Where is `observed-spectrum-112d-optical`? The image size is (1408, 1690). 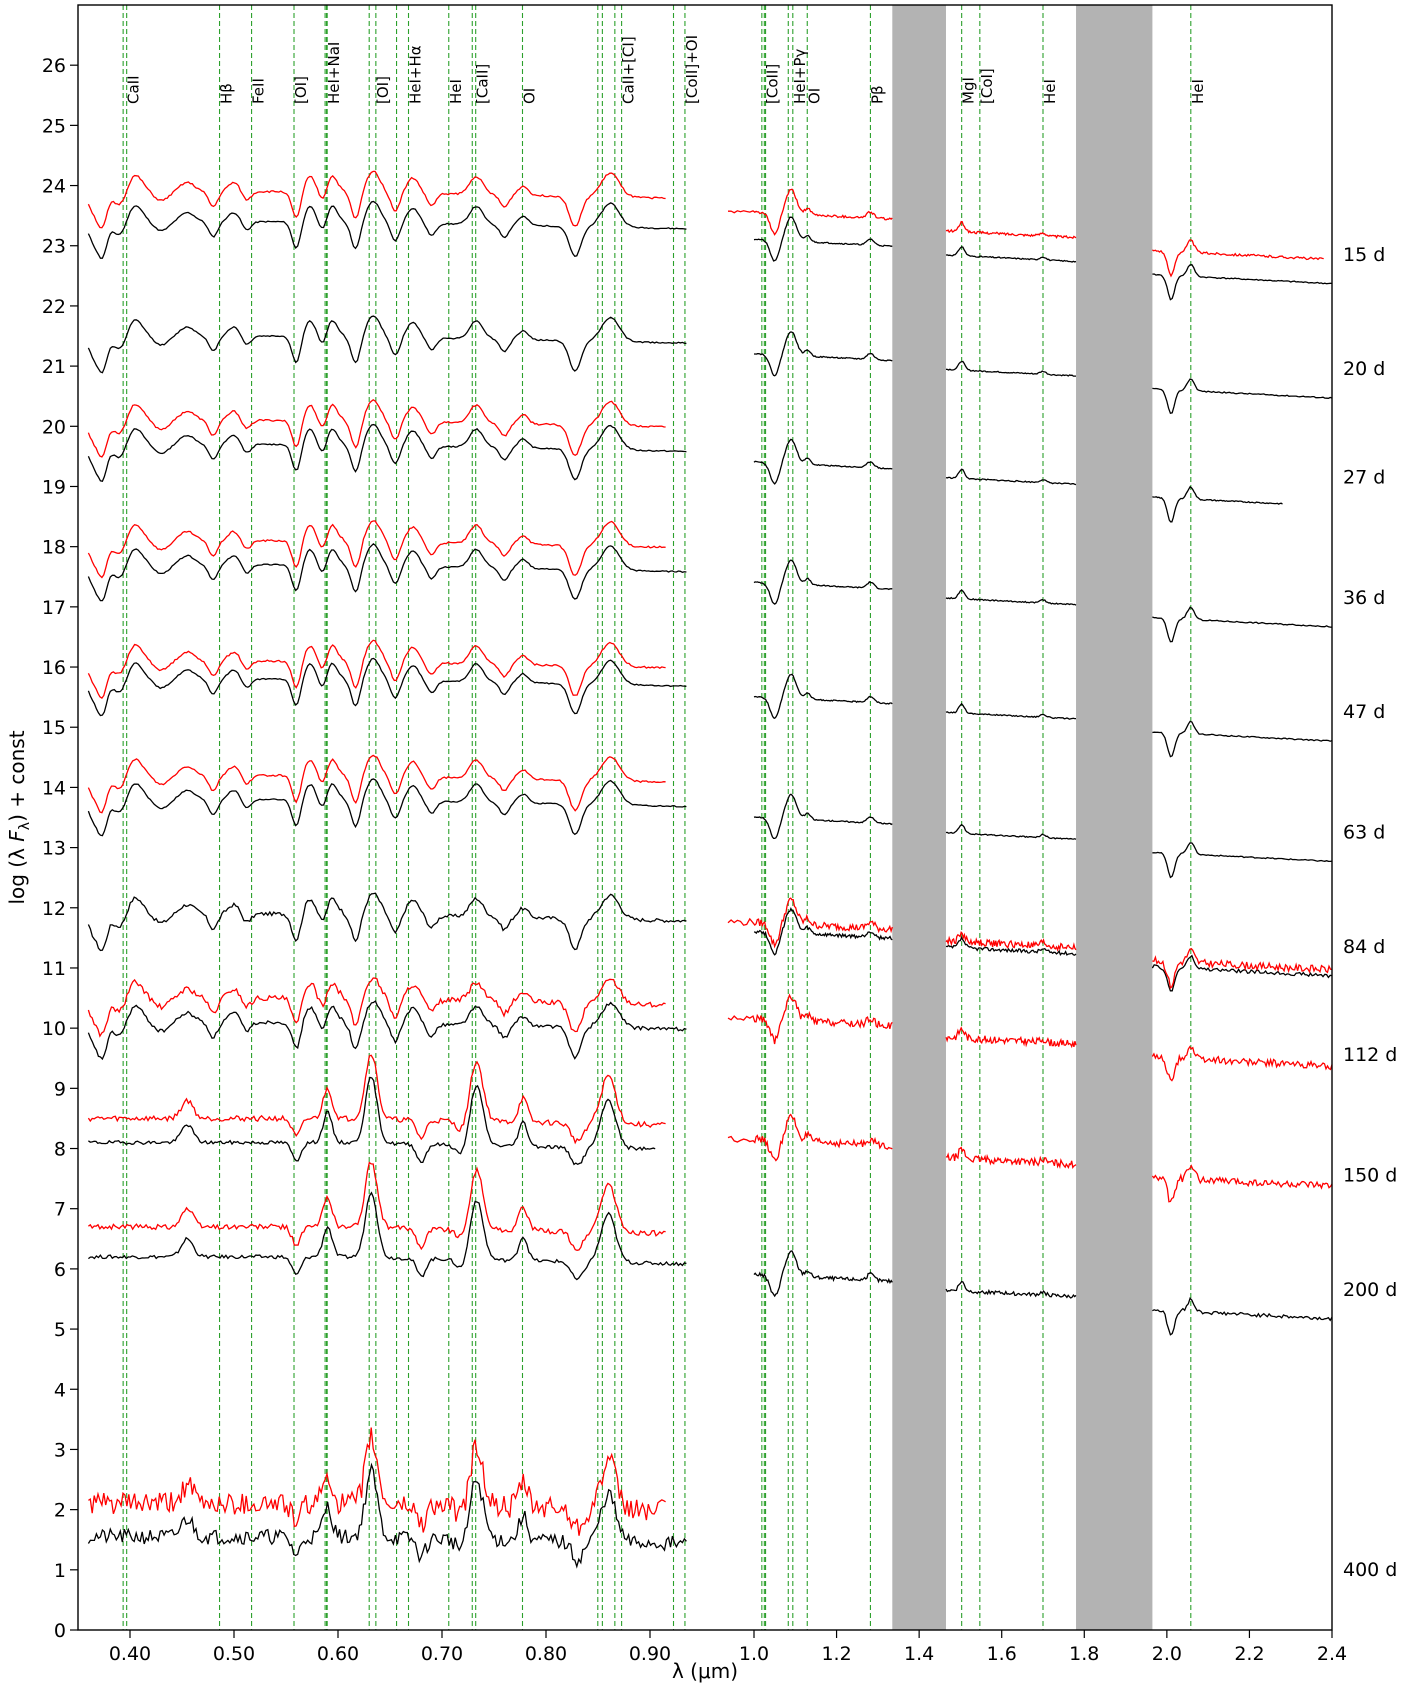
observed-spectrum-112d-optical is located at coordinates (376, 1007).